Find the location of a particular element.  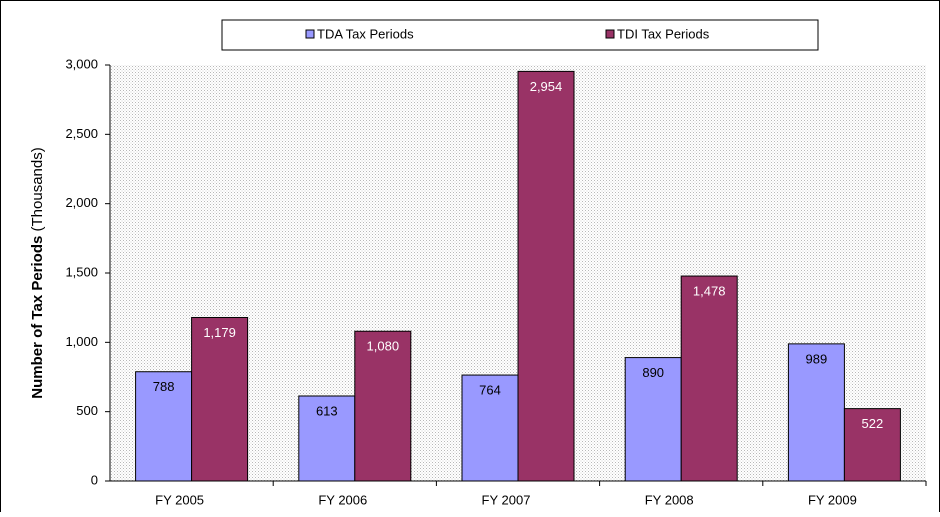

value-label: 1,478 is located at coordinates (709, 290).